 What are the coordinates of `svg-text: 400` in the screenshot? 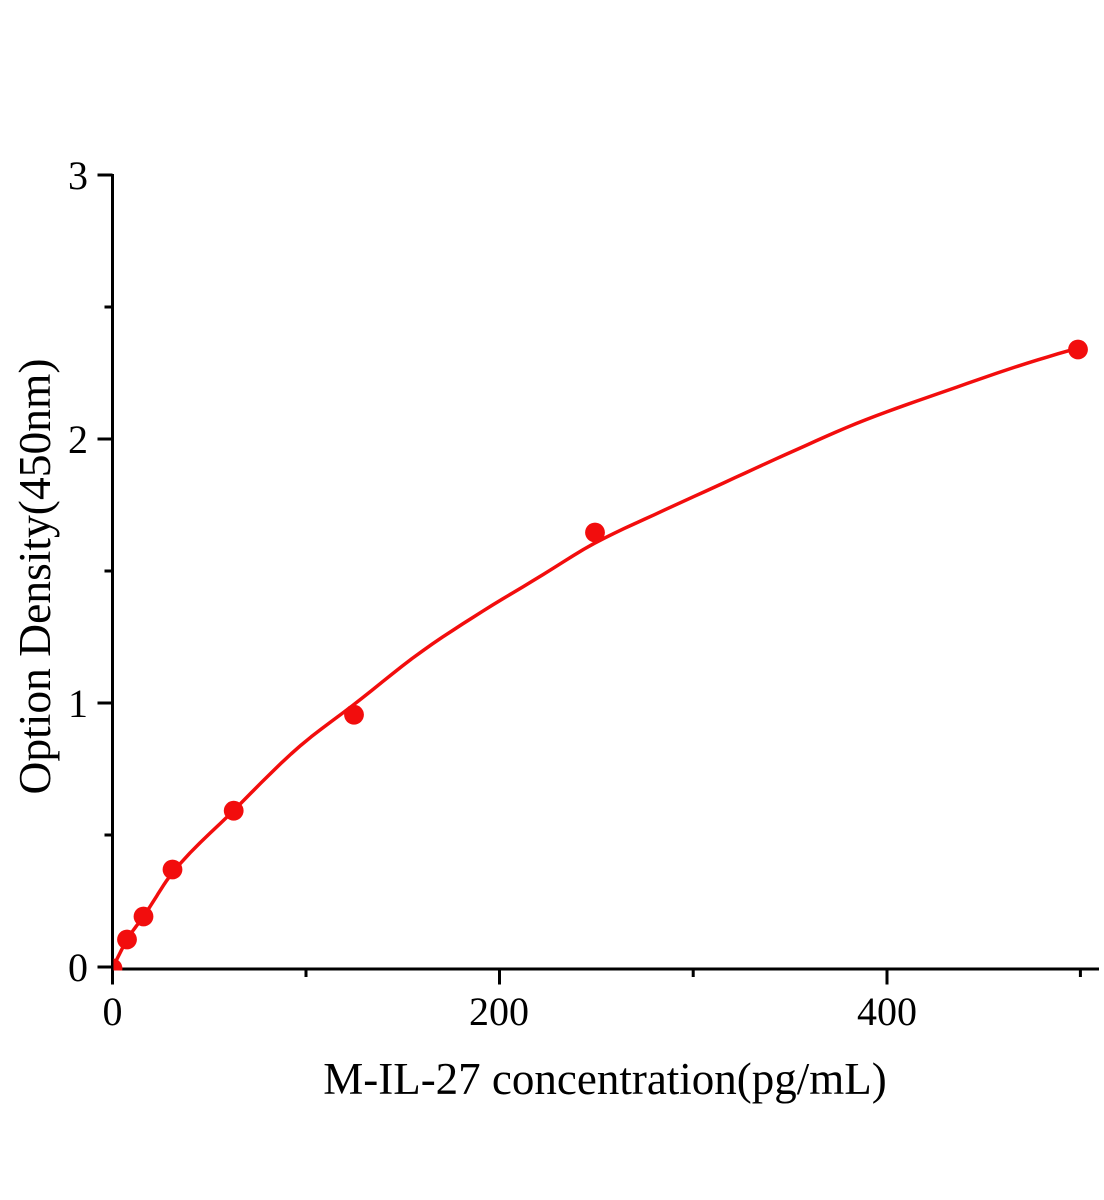 It's located at (887, 1011).